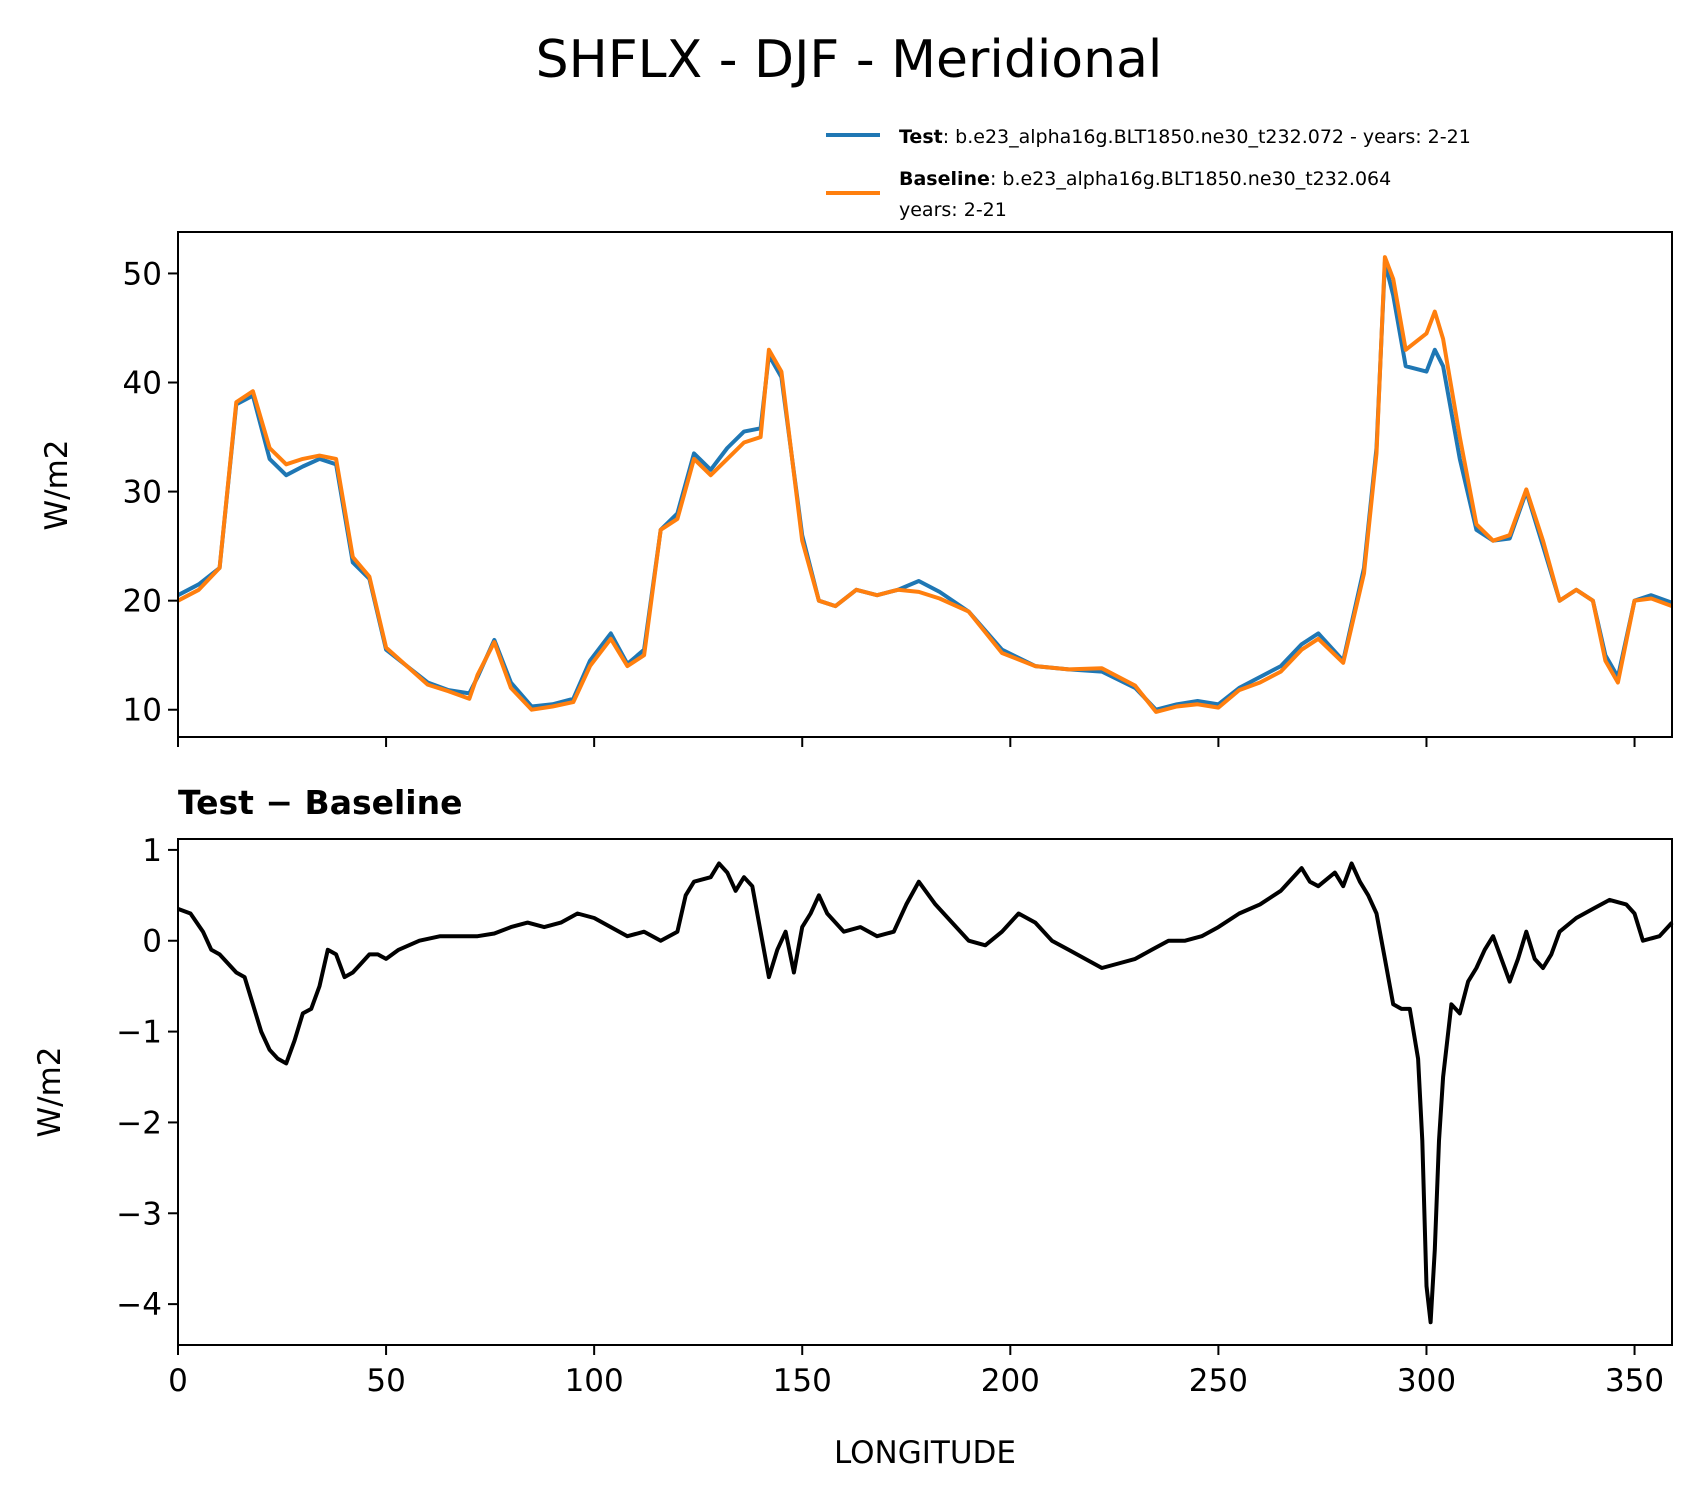 Image resolution: width=1698 pixels, height=1496 pixels. Describe the element at coordinates (142, 493) in the screenshot. I see `top-y-tick-label: 30` at that location.